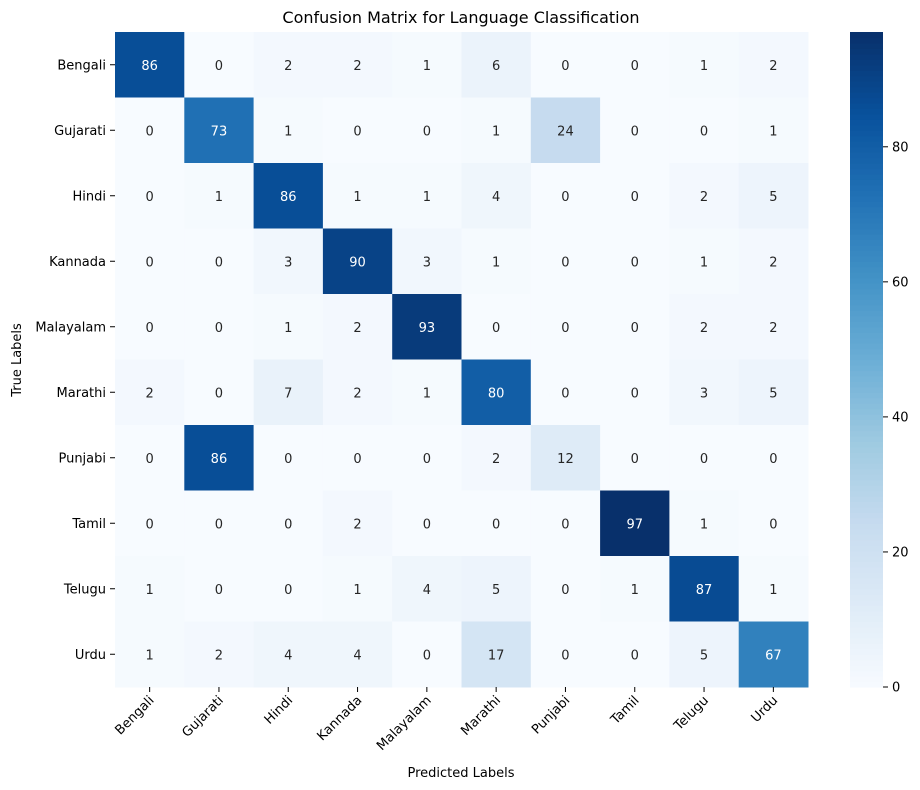  Describe the element at coordinates (82, 458) in the screenshot. I see `y-tick-label: Punjabi` at that location.